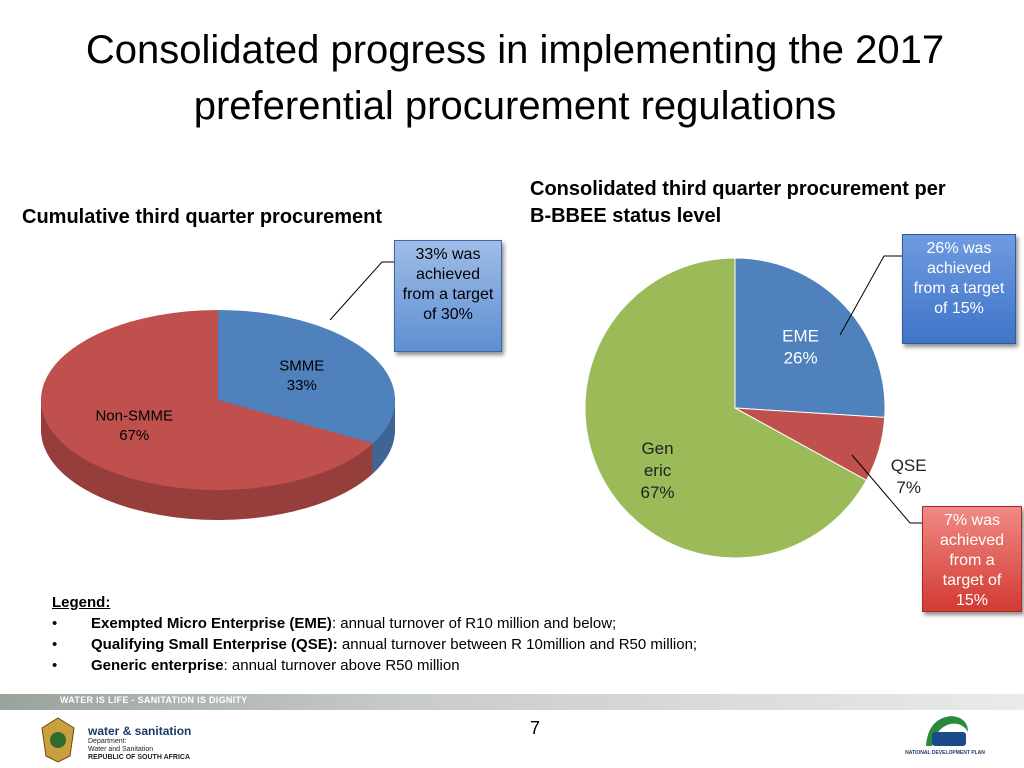 This screenshot has width=1024, height=768. I want to click on slice-value: 7%, so click(908, 487).